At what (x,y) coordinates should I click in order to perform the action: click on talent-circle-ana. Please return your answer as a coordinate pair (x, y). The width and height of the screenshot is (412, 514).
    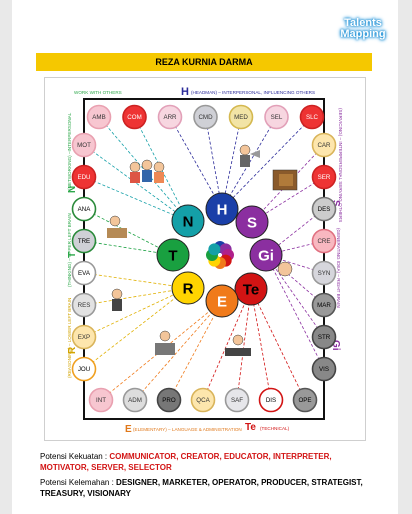
    Looking at the image, I should click on (84, 209).